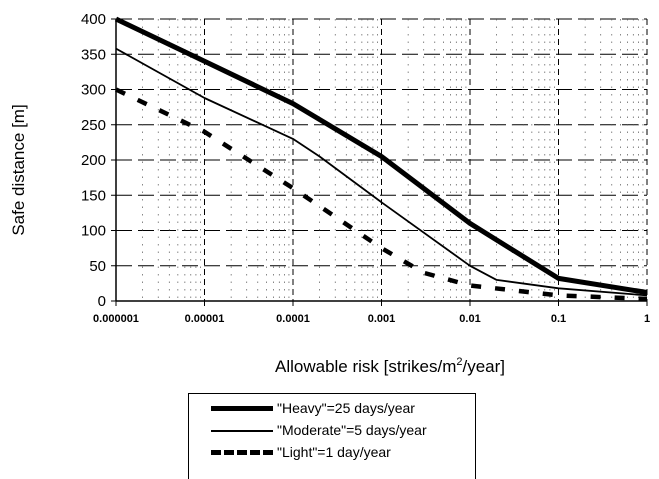 This screenshot has width=659, height=479. What do you see at coordinates (102, 301) in the screenshot?
I see `y-tick-label: 0` at bounding box center [102, 301].